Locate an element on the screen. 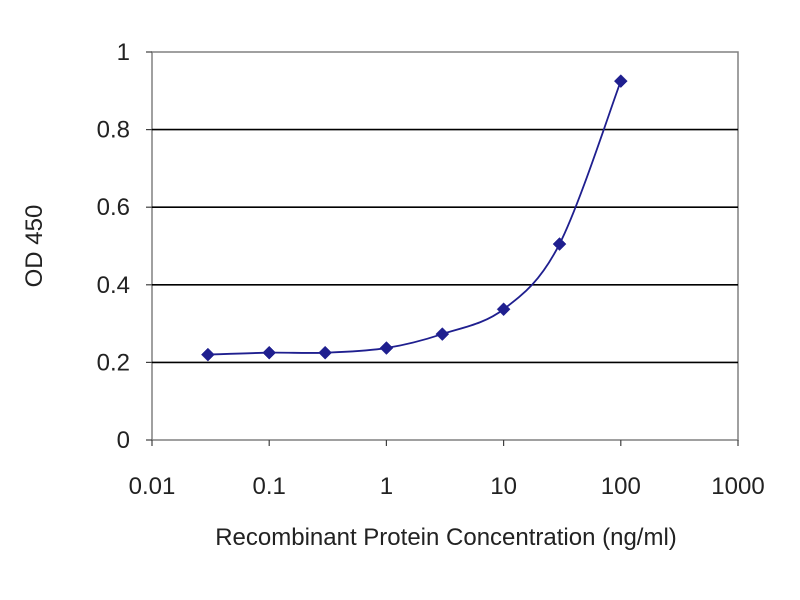  x-axis: 0.01 0.1 1 10 100 1000 is located at coordinates (447, 470).